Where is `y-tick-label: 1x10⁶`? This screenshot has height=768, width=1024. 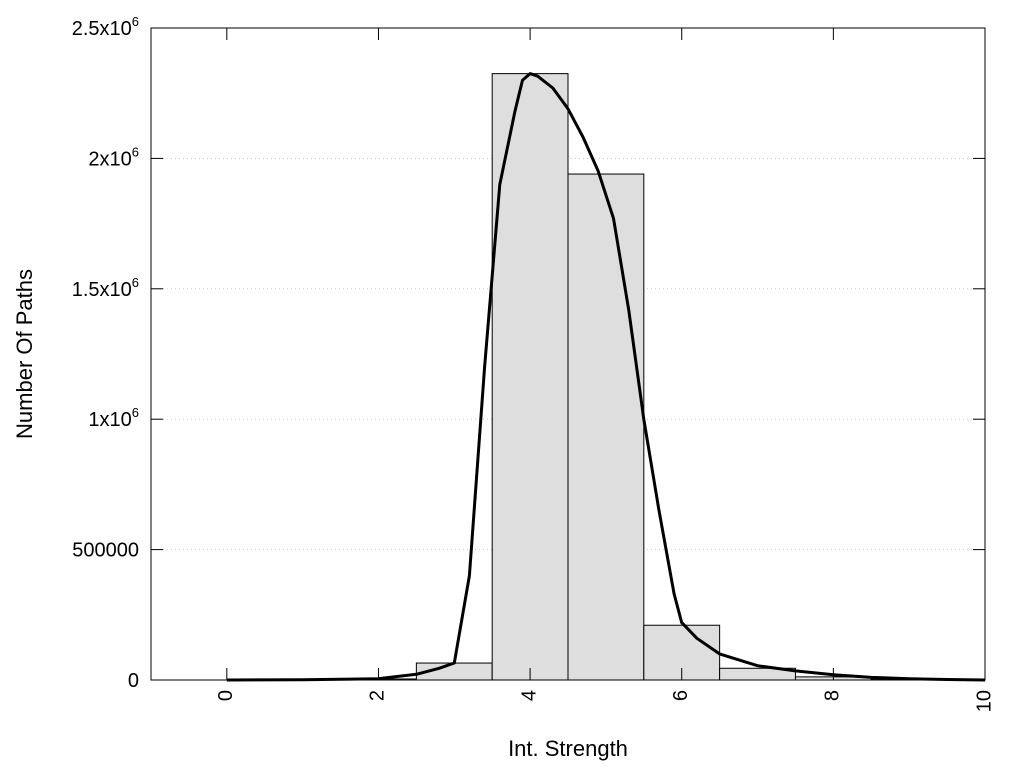
y-tick-label: 1x10⁶ is located at coordinates (113, 418).